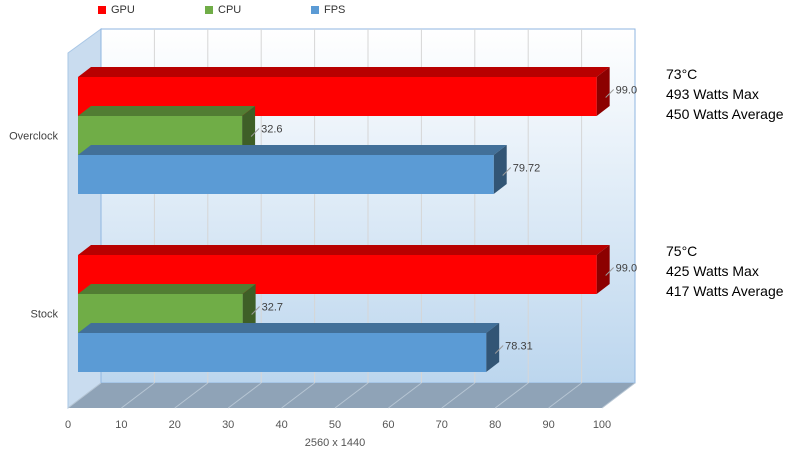  I want to click on legend-item-cpu: CPU, so click(223, 10).